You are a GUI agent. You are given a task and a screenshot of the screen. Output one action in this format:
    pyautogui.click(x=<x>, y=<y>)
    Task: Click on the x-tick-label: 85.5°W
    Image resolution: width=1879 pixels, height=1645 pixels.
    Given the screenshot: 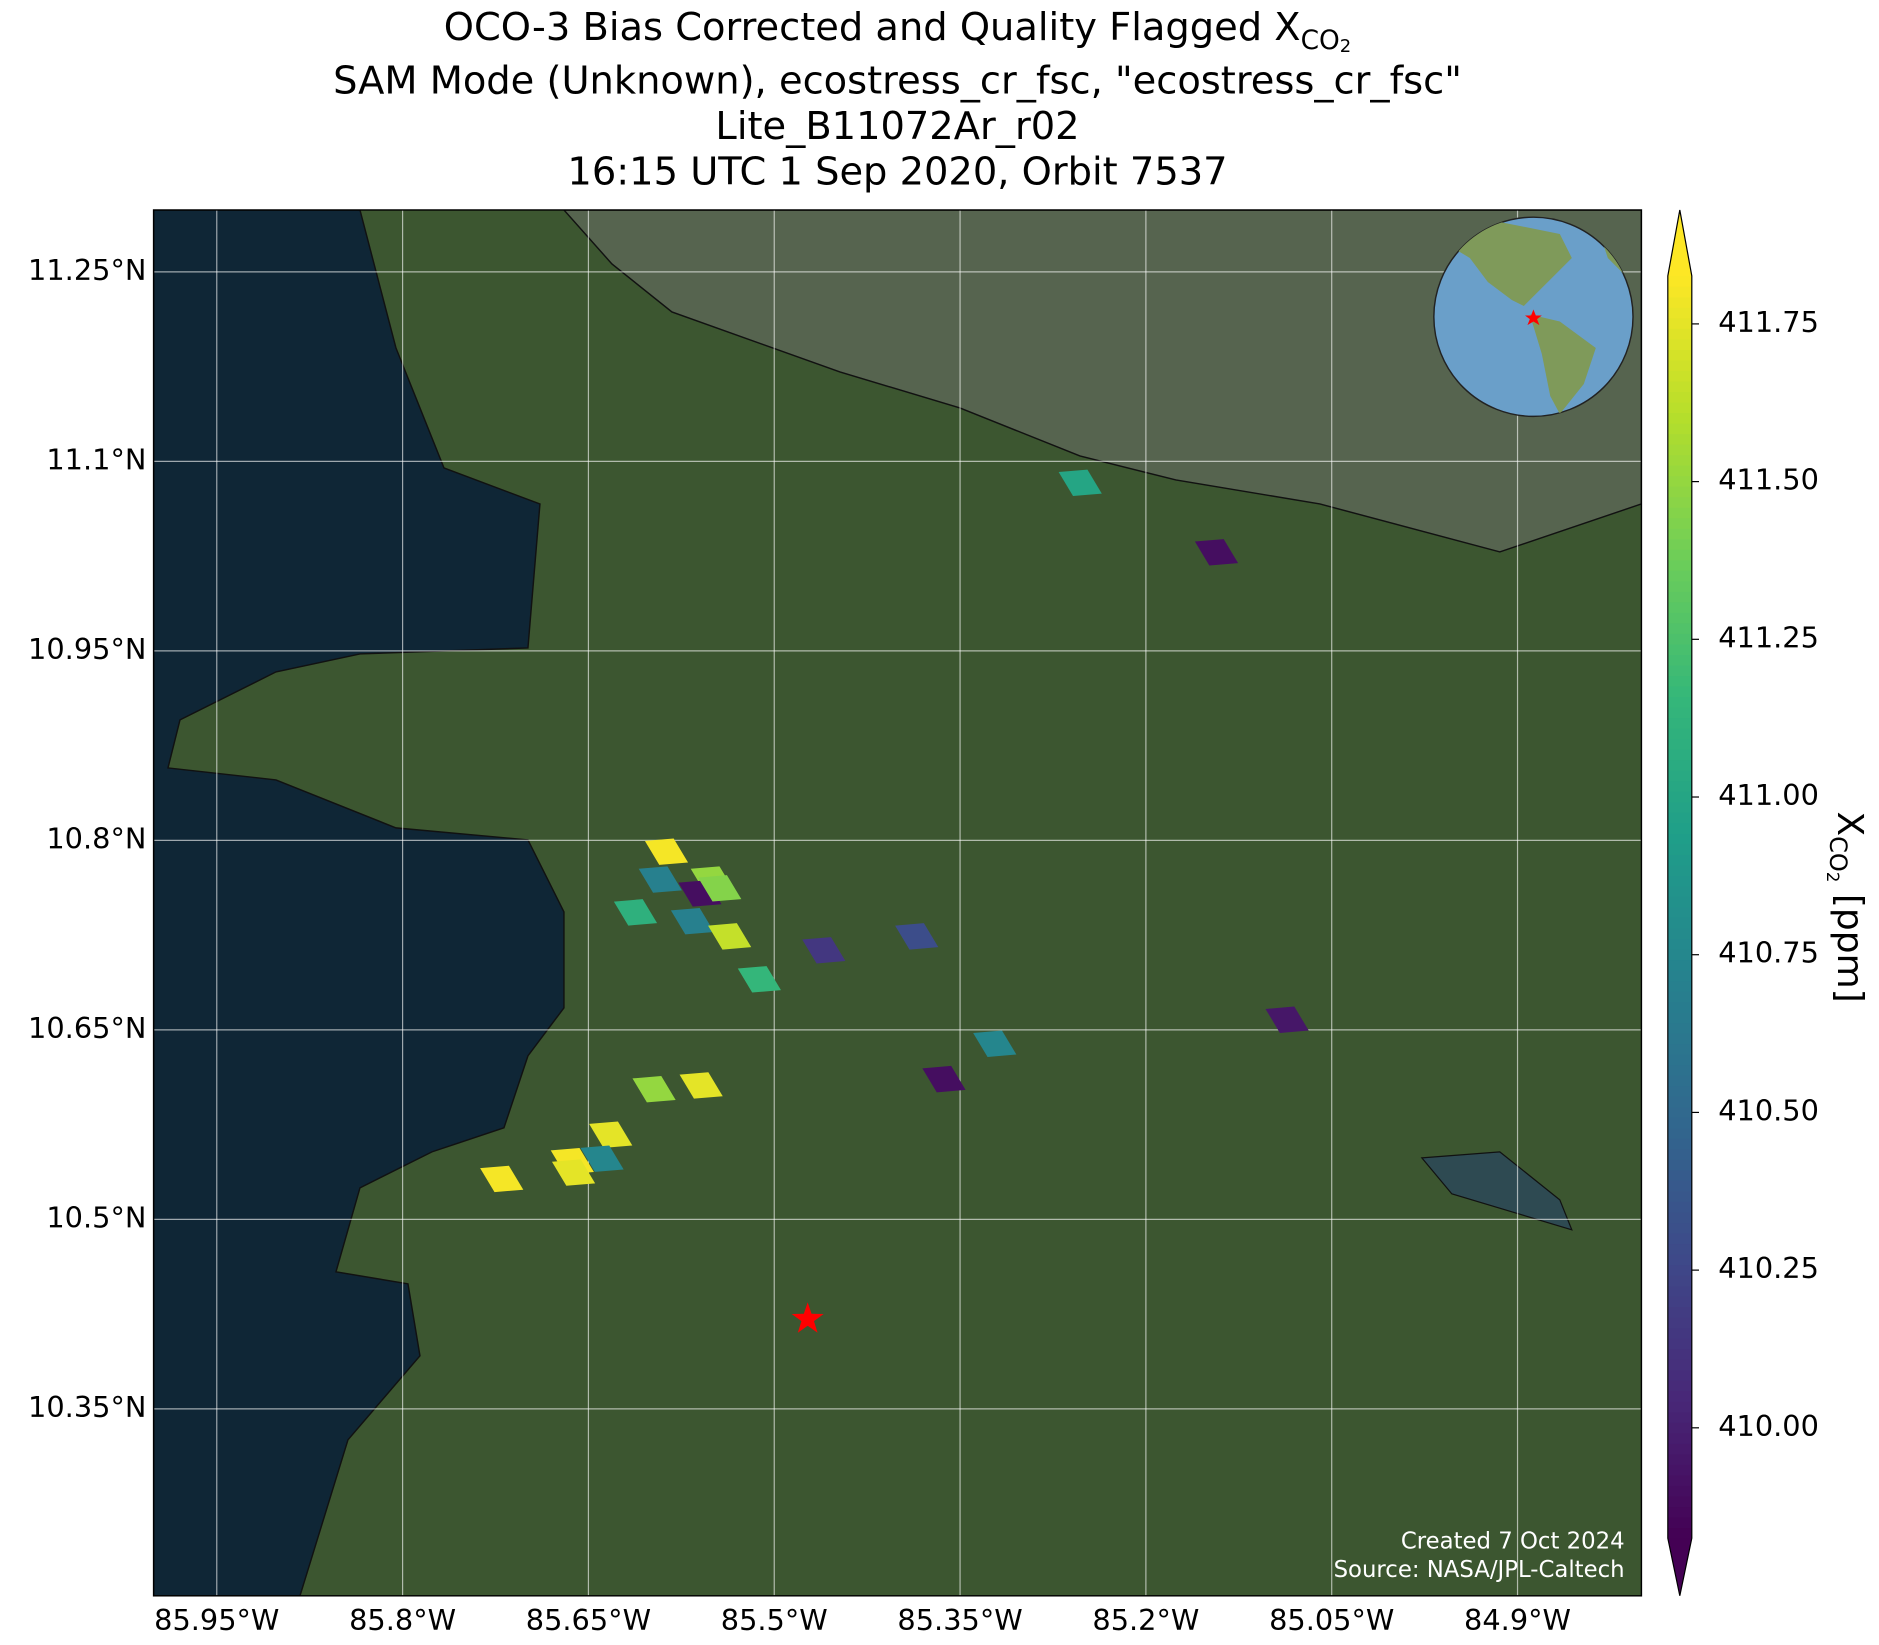 What is the action you would take?
    pyautogui.click(x=774, y=1620)
    